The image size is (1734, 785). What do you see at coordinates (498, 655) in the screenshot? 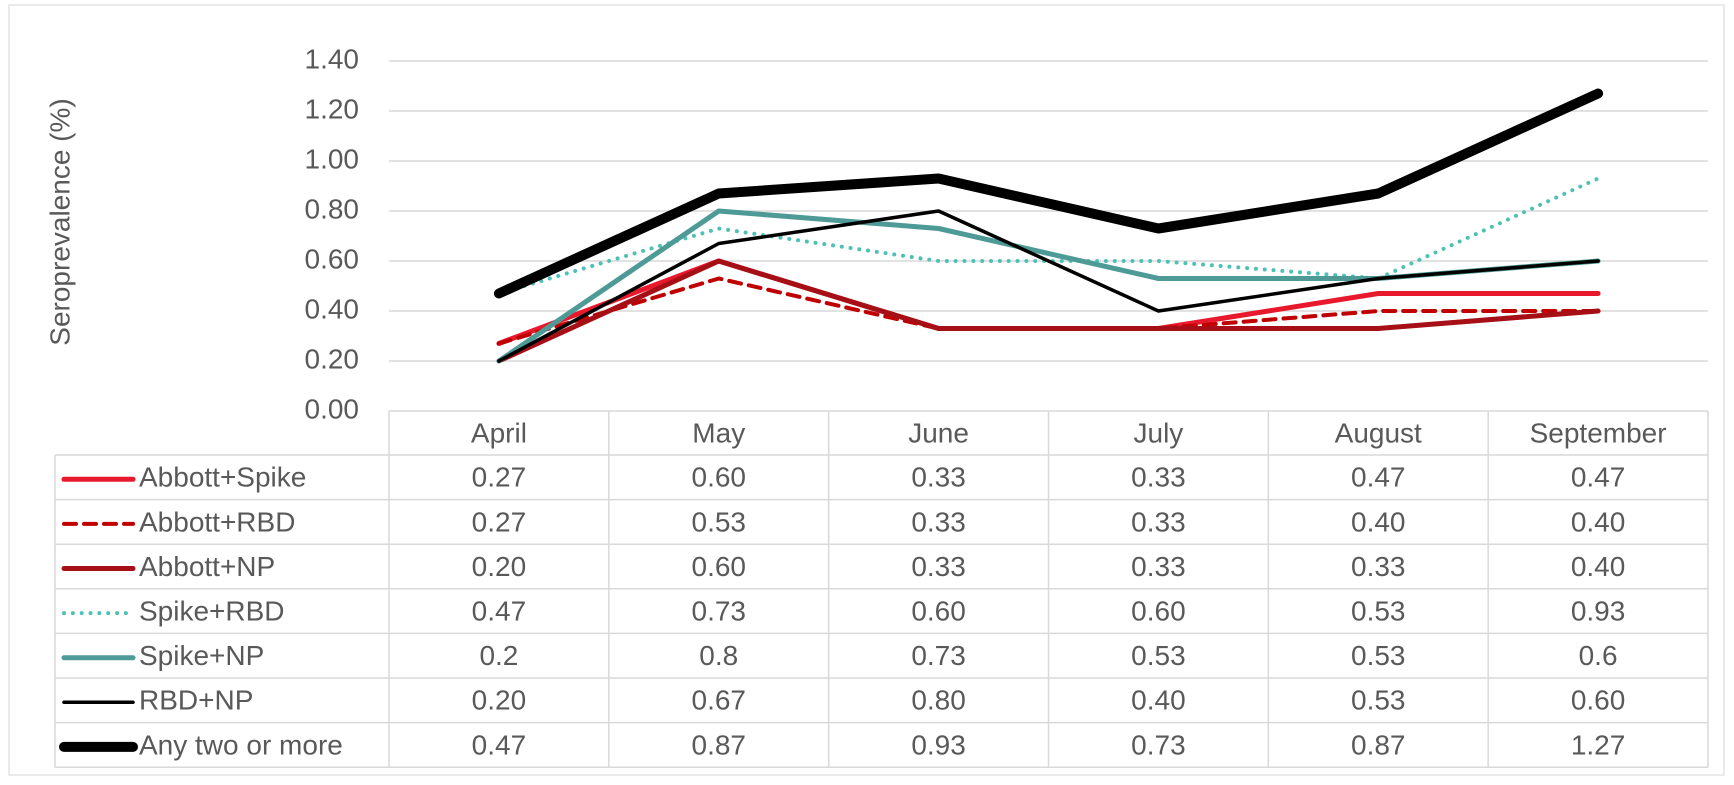
I see `table-cell: 0.2` at bounding box center [498, 655].